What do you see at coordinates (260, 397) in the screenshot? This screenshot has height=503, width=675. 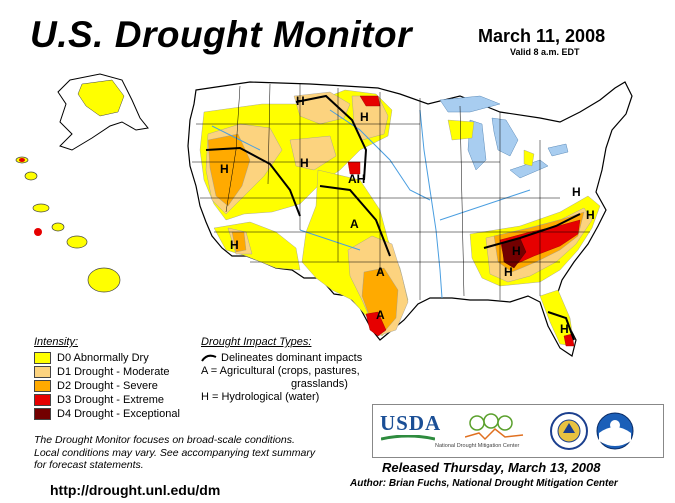 I see `impact-hydrological: H = Hydrological (water)` at bounding box center [260, 397].